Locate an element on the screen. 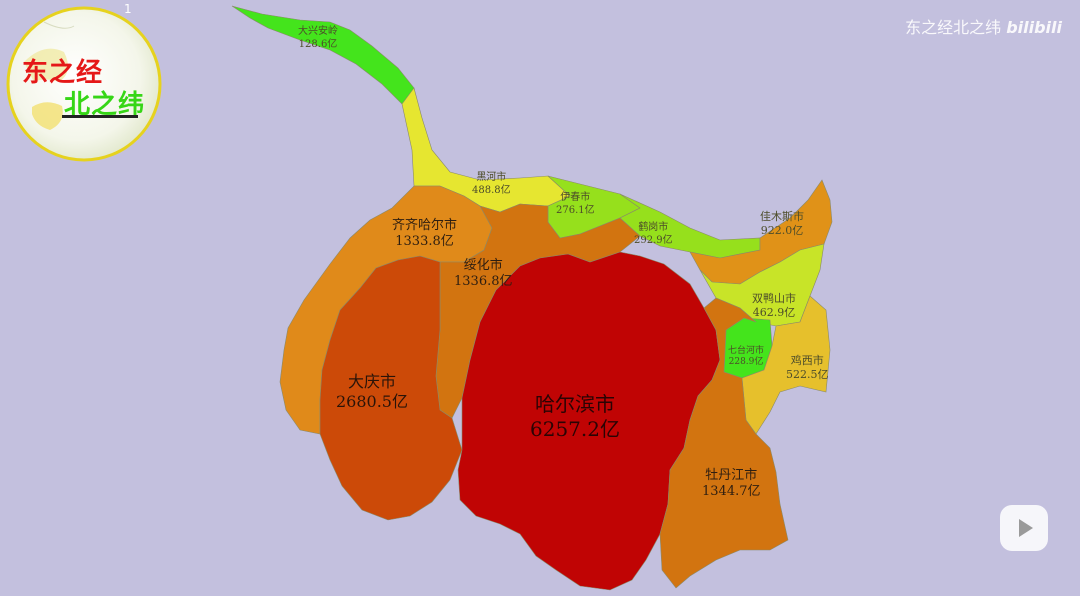 The width and height of the screenshot is (1080, 596). label-harbin: 哈尔滨市 6257.2亿 is located at coordinates (575, 417).